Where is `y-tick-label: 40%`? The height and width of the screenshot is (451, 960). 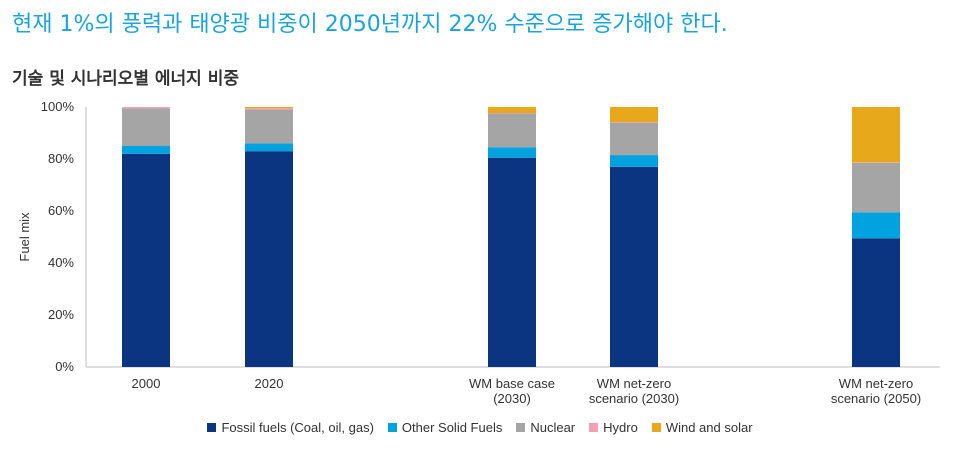
y-tick-label: 40% is located at coordinates (61, 262).